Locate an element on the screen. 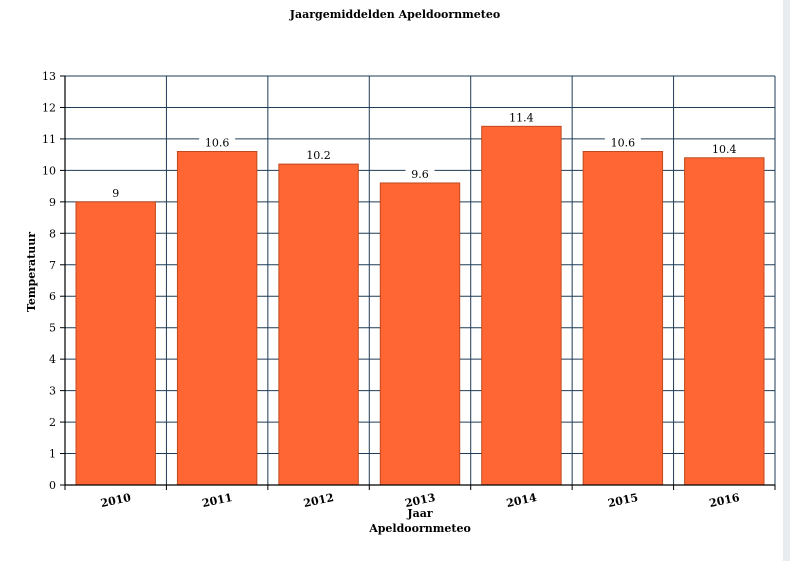 The image size is (790, 561). chart-title: Jaargemiddelden Apeldoornmeteo is located at coordinates (395, 14).